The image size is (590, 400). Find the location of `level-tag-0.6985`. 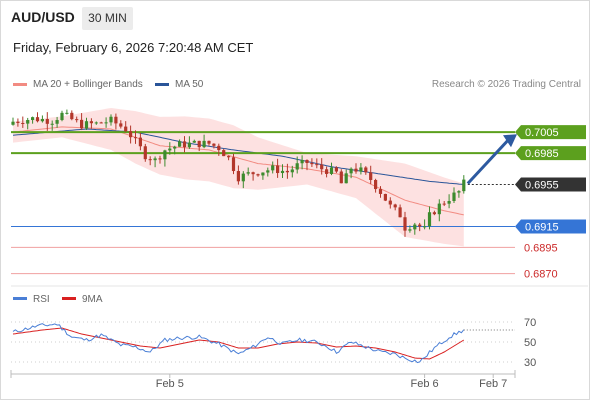

level-tag-0.6985 is located at coordinates (550, 153).